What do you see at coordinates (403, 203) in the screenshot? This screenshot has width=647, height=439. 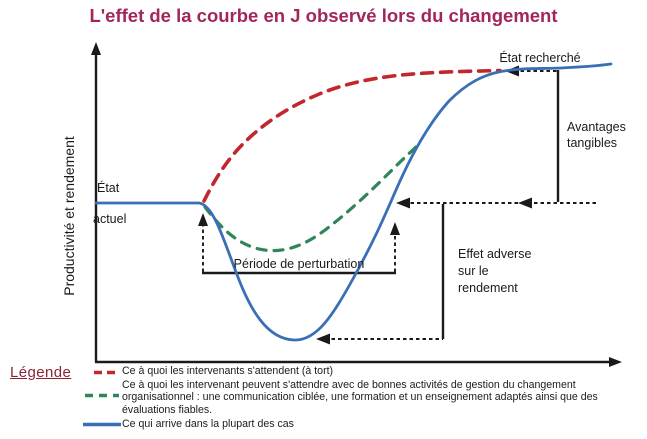 I see `arrow-left-baseline-icon` at bounding box center [403, 203].